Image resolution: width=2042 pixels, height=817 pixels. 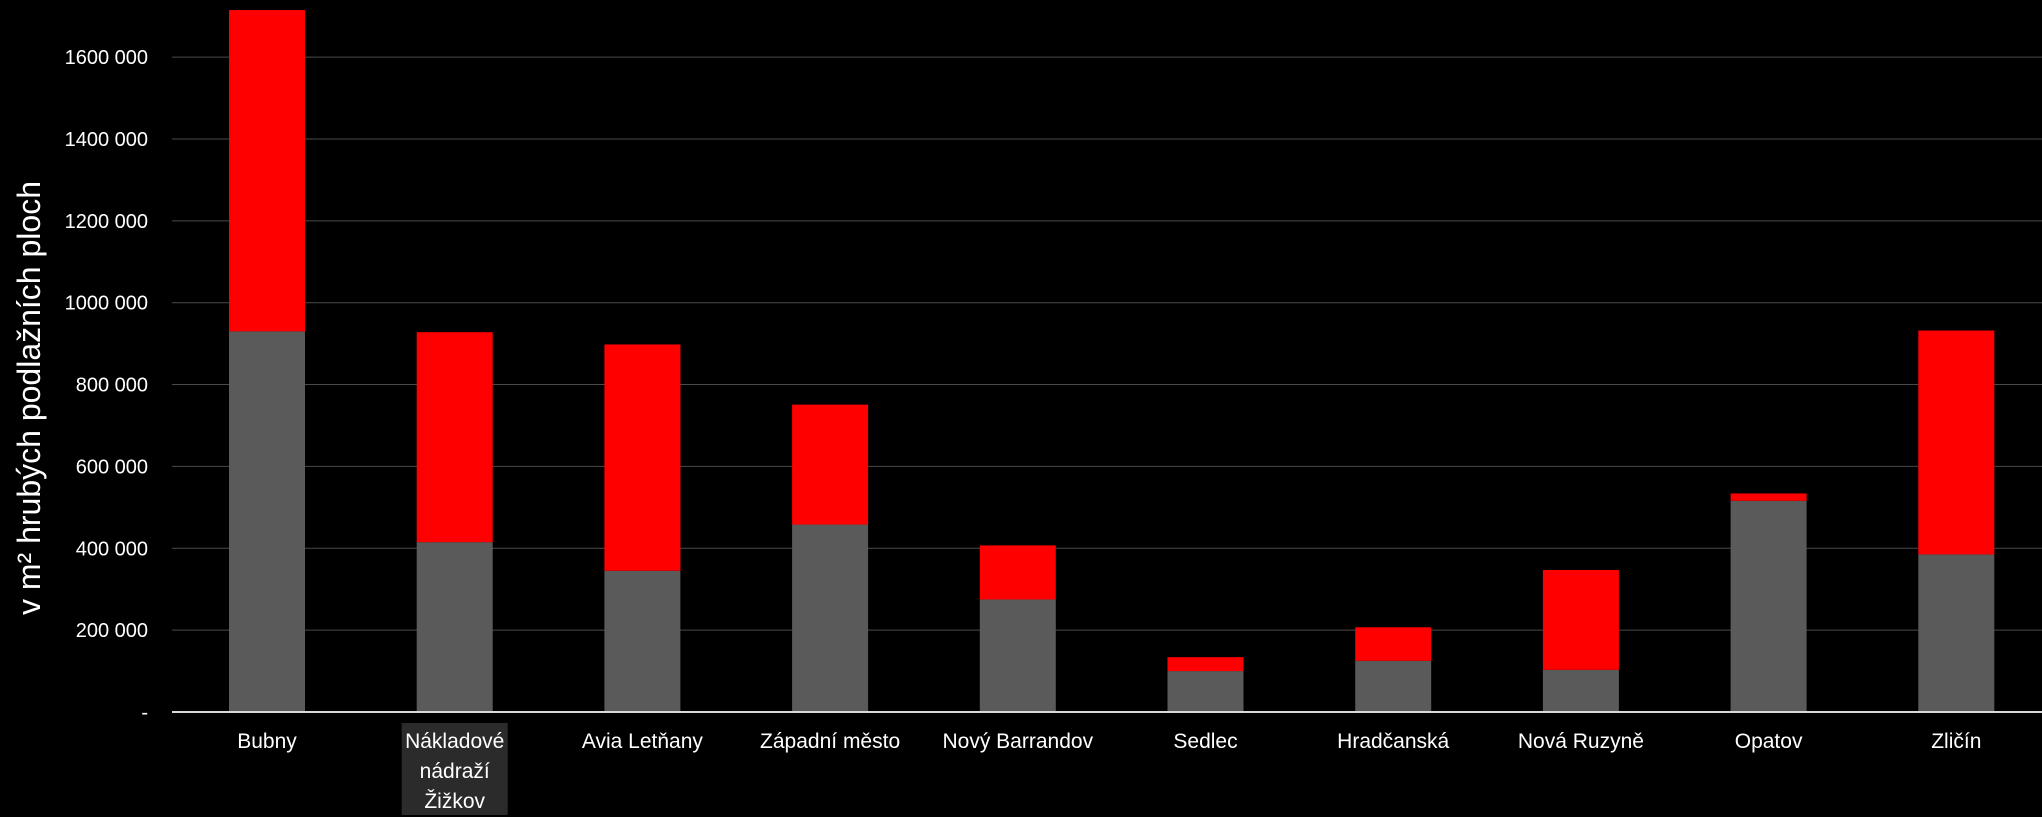 What do you see at coordinates (112, 631) in the screenshot?
I see `y-tick-label: 200 000` at bounding box center [112, 631].